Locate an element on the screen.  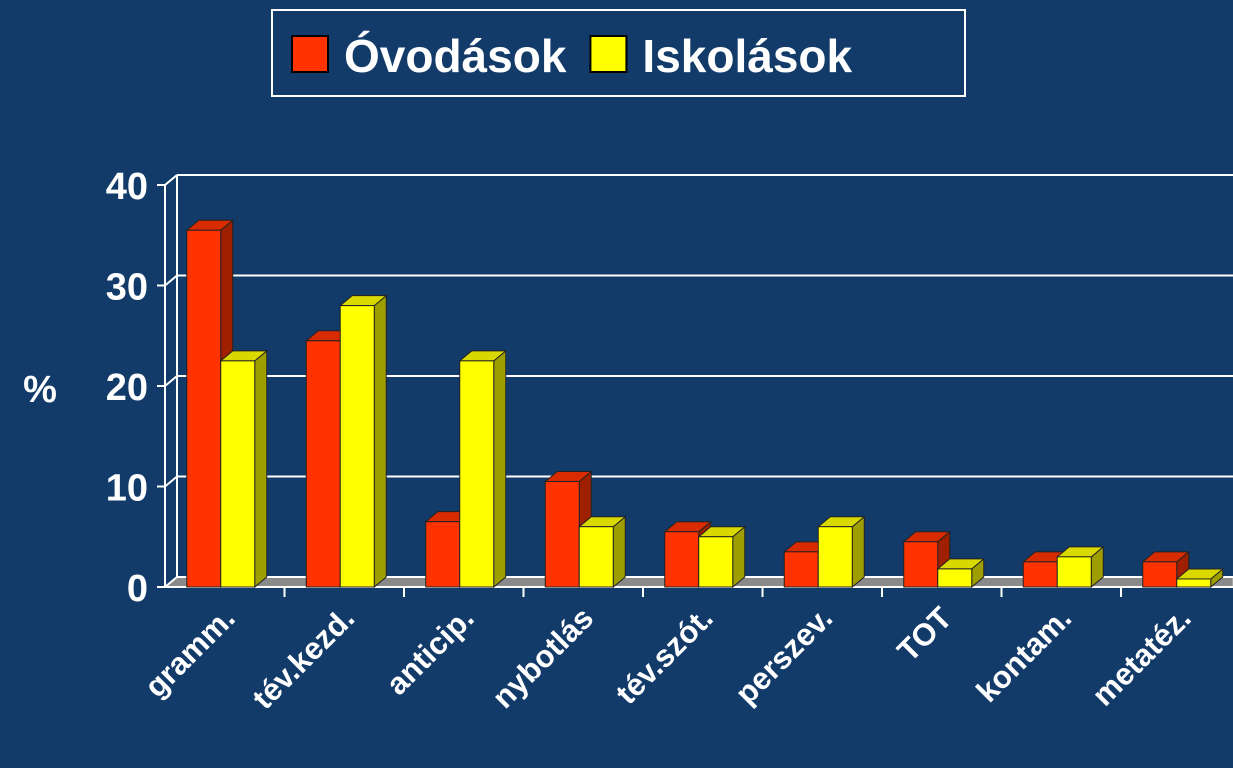
y-tick-label: 40 is located at coordinates (127, 187).